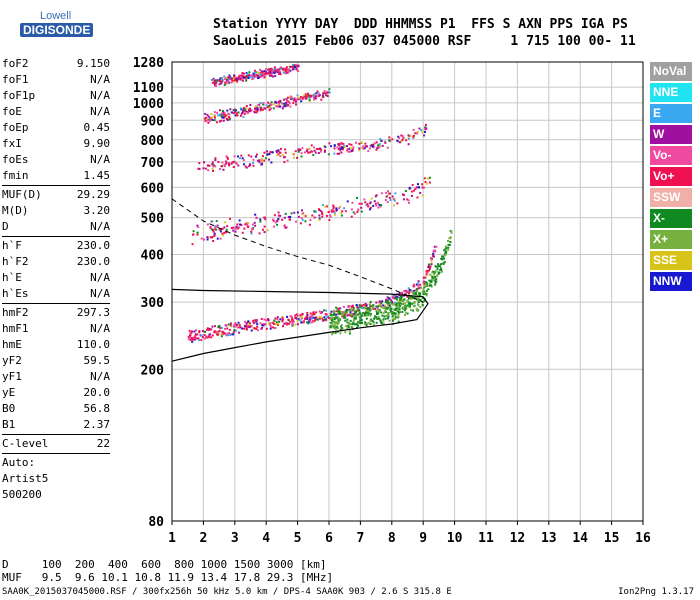 The height and width of the screenshot is (600, 700). I want to click on param-row: MUF(D) 29.29, so click(56, 195).